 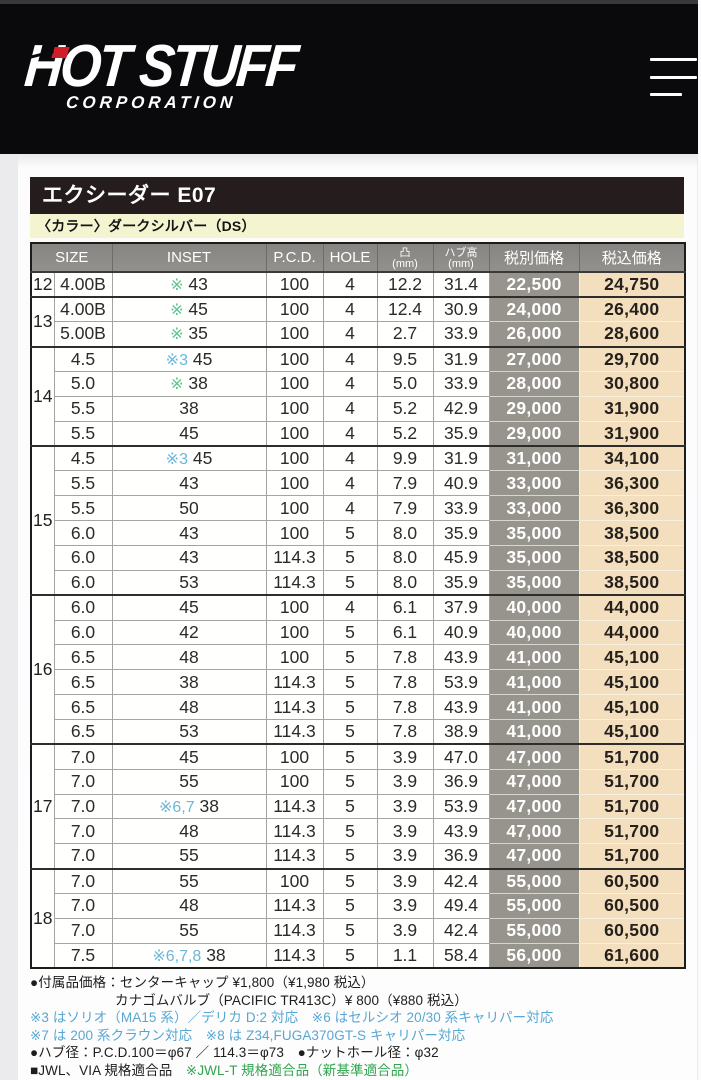 What do you see at coordinates (461, 258) in the screenshot?
I see `header-hub-lines: ハブ高 (mm)` at bounding box center [461, 258].